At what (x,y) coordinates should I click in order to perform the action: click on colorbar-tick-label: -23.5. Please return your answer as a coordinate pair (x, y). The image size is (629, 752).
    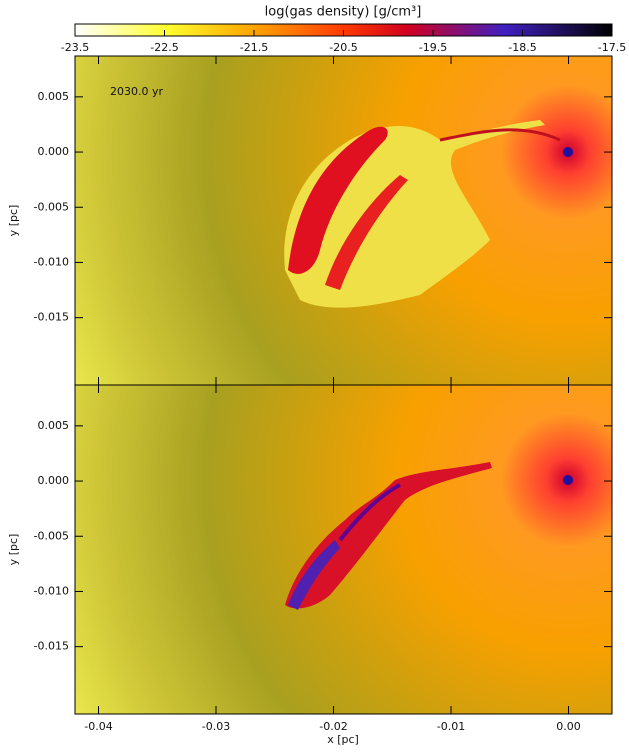
    Looking at the image, I should click on (75, 47).